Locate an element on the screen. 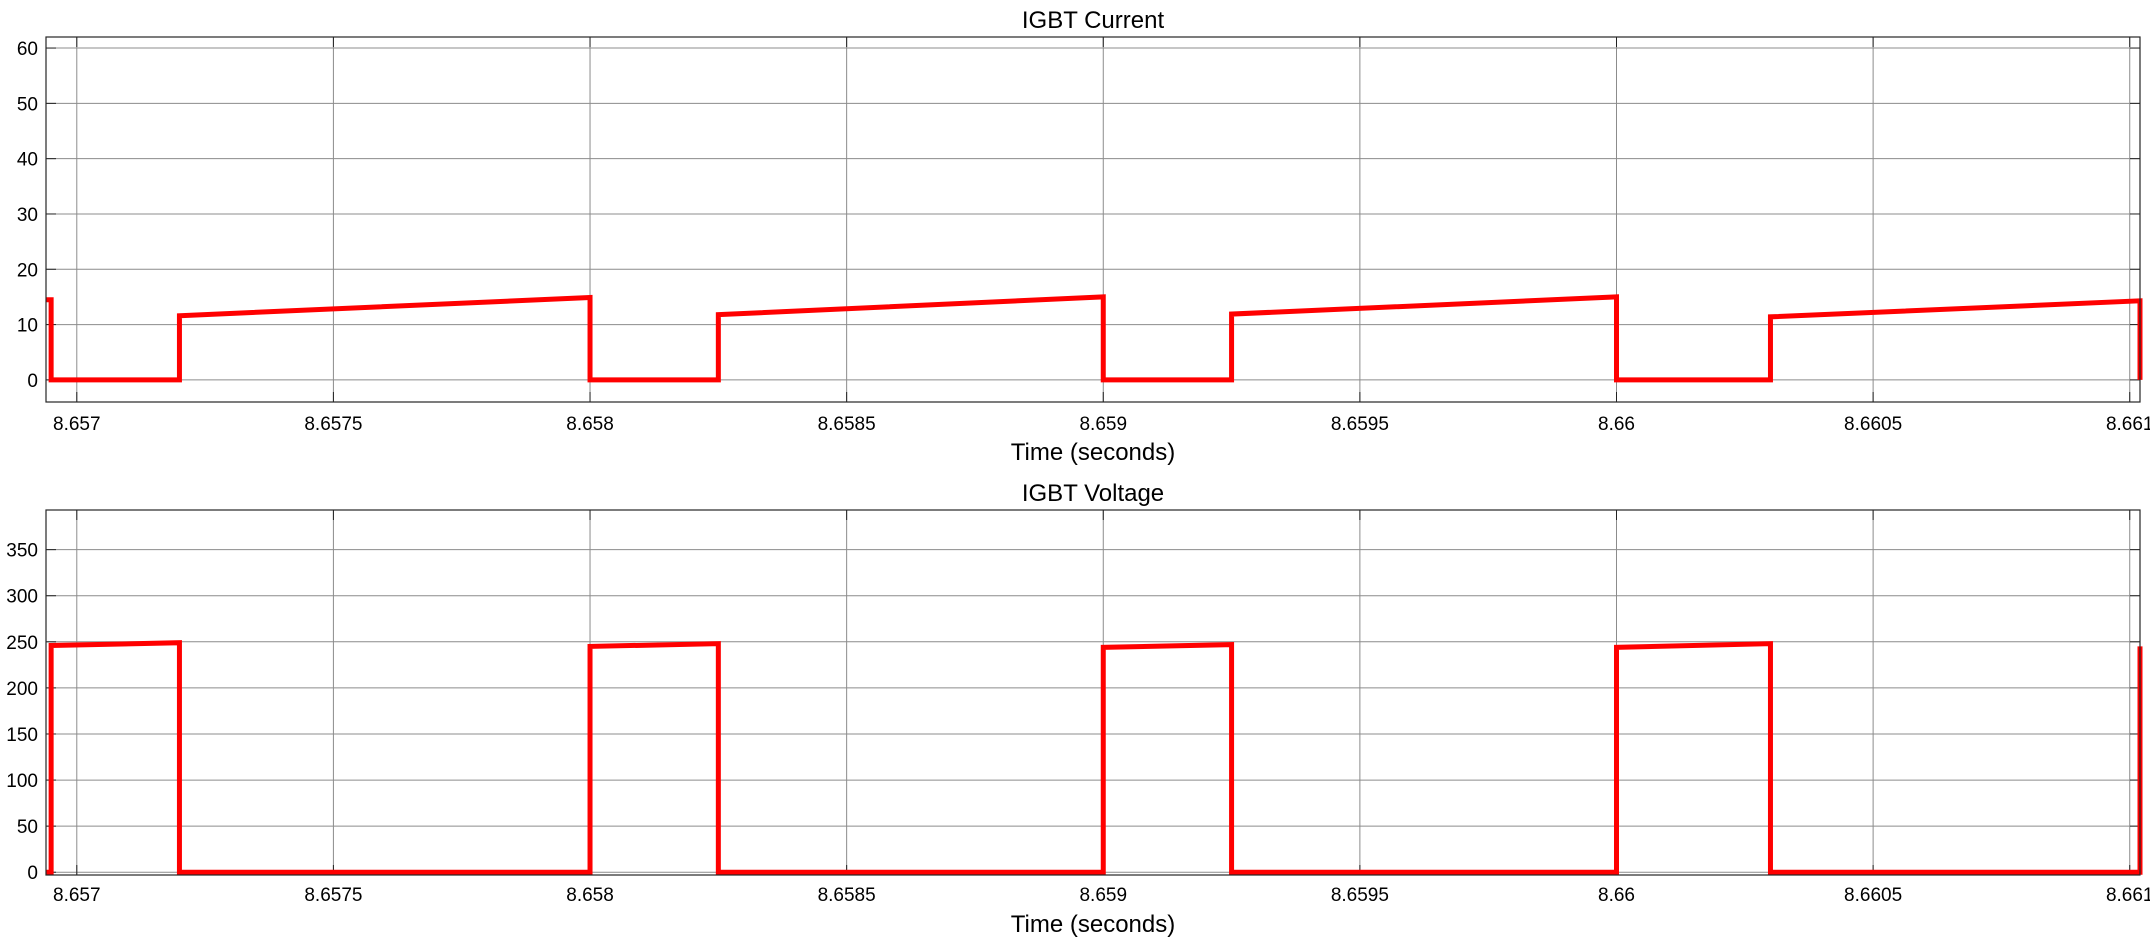  y-tick-label: 300 is located at coordinates (22, 597).